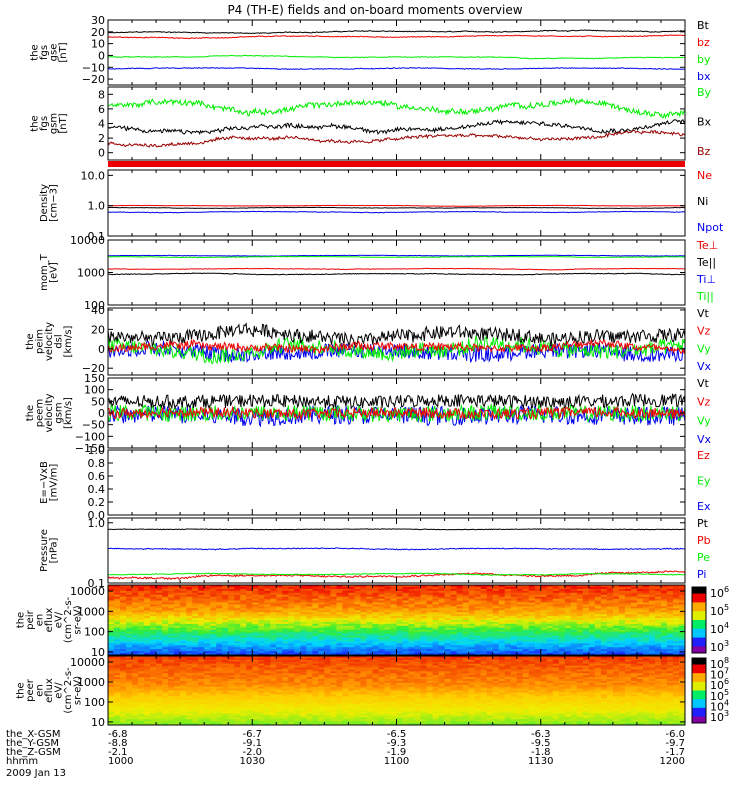 Image resolution: width=750 pixels, height=804 pixels. What do you see at coordinates (101, 109) in the screenshot?
I see `y-tick-label: 6` at bounding box center [101, 109].